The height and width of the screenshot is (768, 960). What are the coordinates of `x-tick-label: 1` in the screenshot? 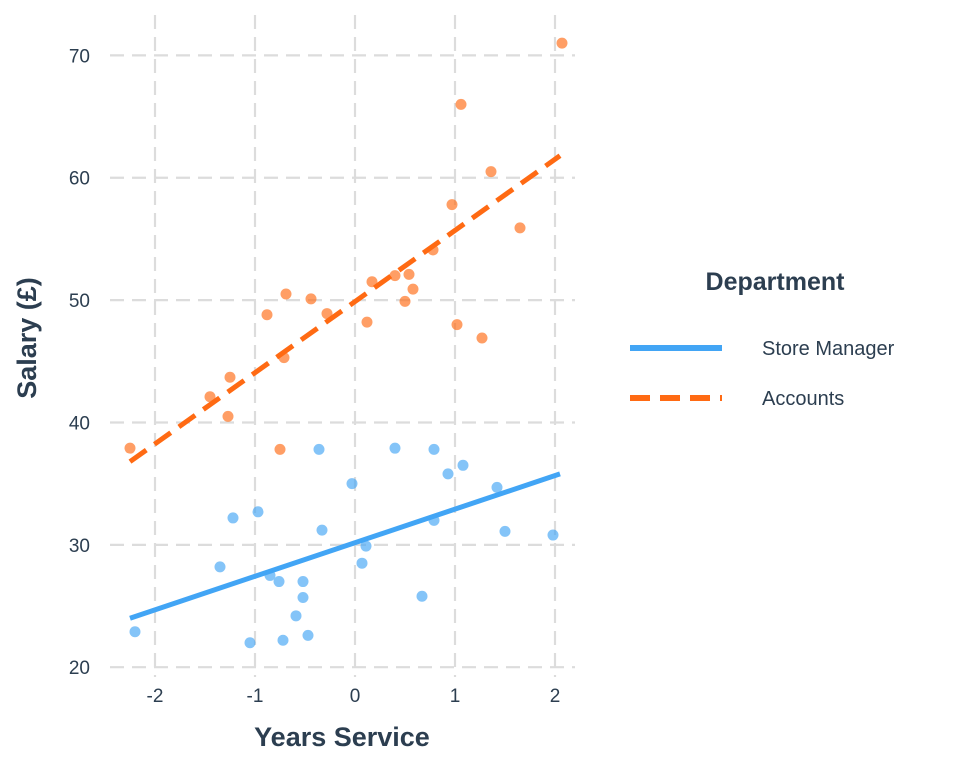 It's located at (455, 696).